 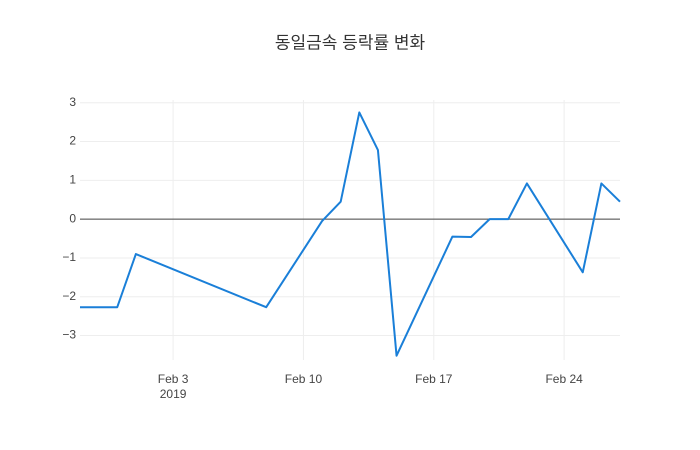 What do you see at coordinates (350, 42) in the screenshot?
I see `chart-title: 동일금속 등락률 변화` at bounding box center [350, 42].